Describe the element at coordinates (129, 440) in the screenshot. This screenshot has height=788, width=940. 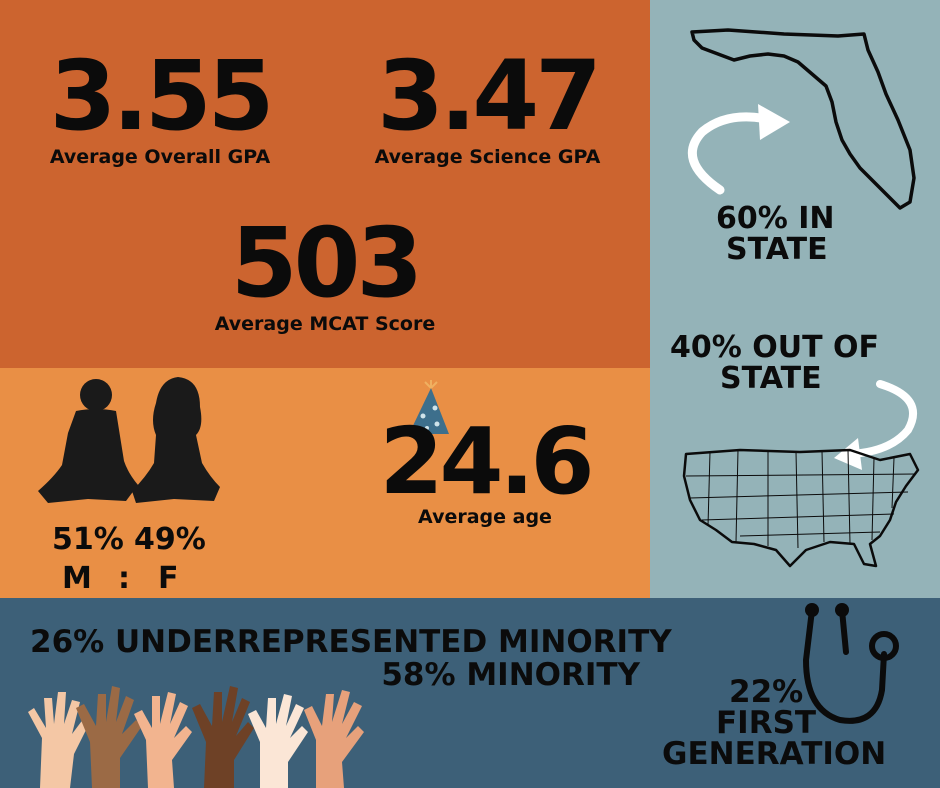
I see `people-silhouette-icon` at that location.